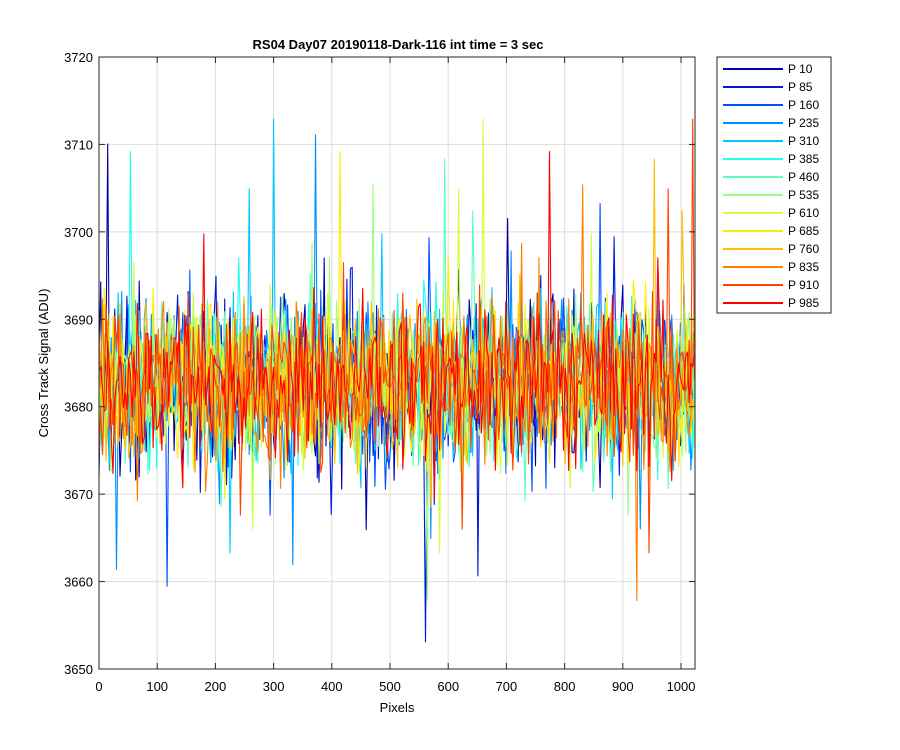 Image resolution: width=900 pixels, height=750 pixels. I want to click on legend-label-10: P 760, so click(803, 249).